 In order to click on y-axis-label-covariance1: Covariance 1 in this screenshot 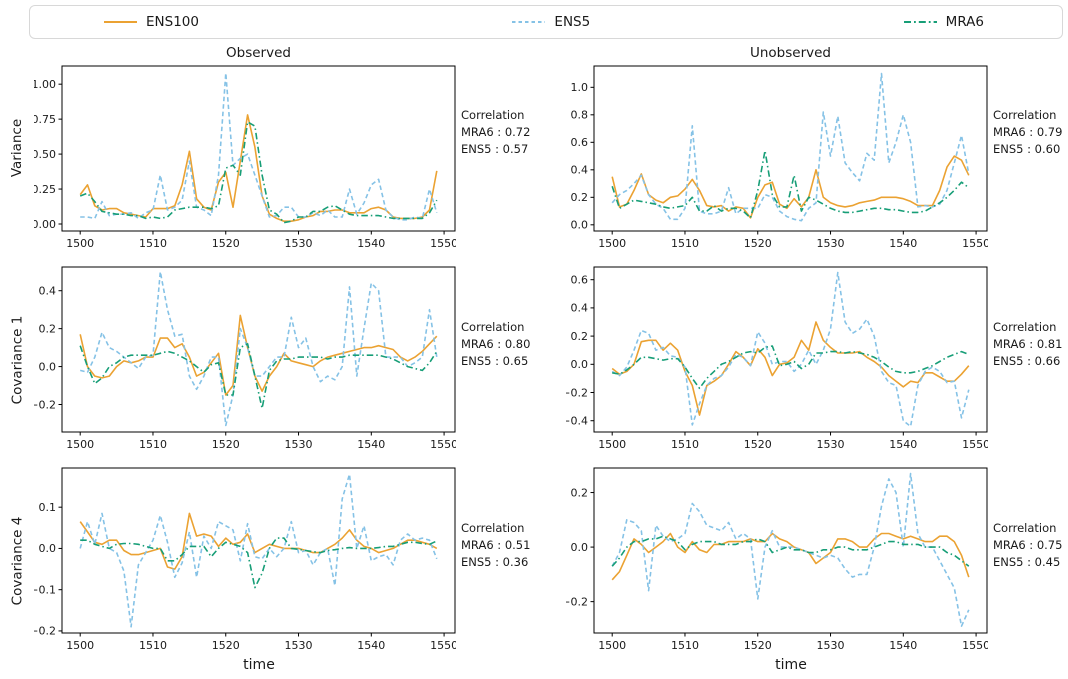, I will do `click(17, 359)`.